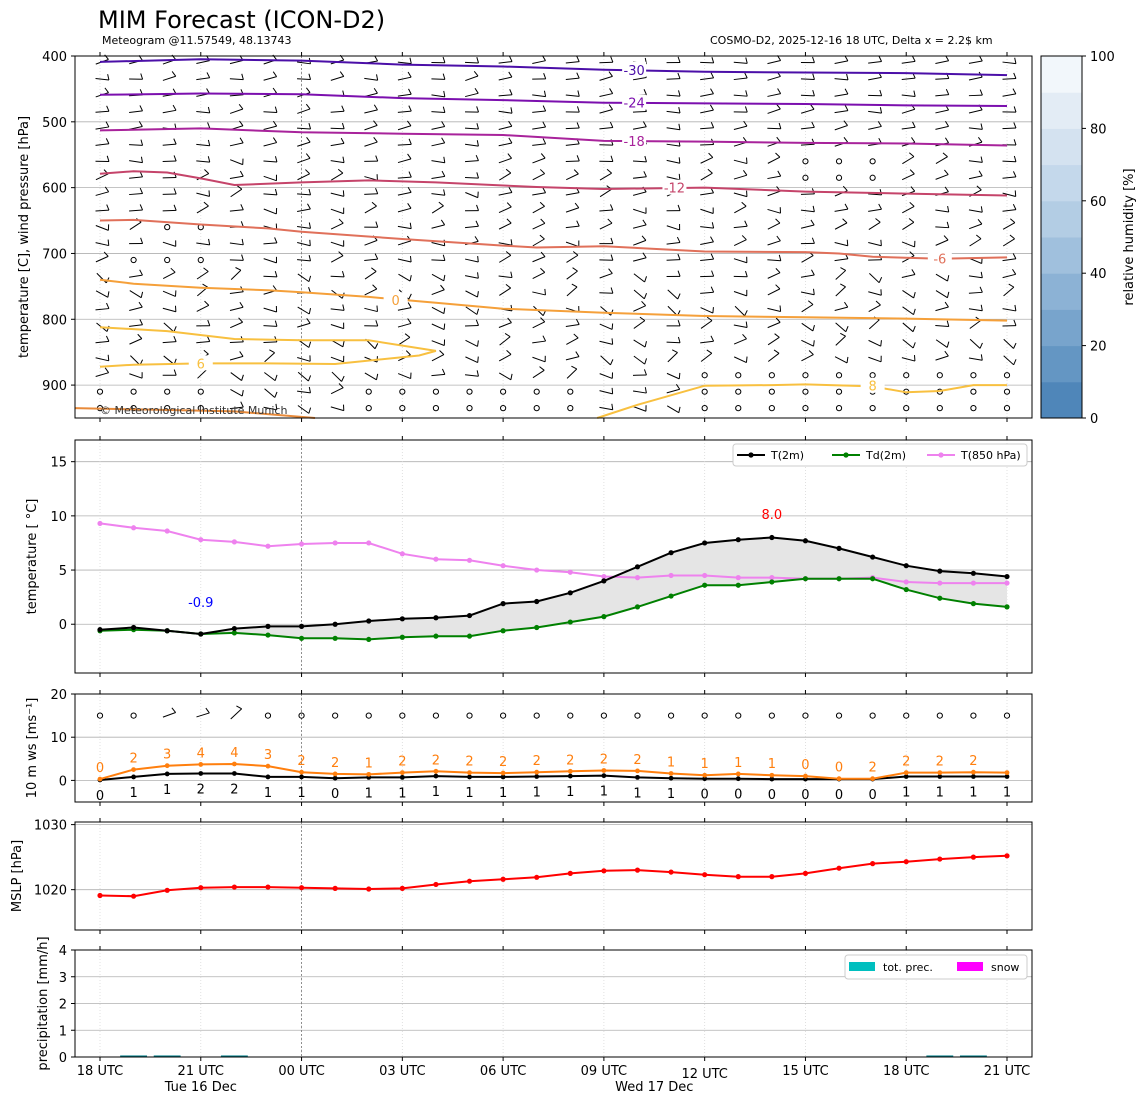 The image size is (1148, 1105). I want to click on y-tick-label: 0, so click(63, 625).